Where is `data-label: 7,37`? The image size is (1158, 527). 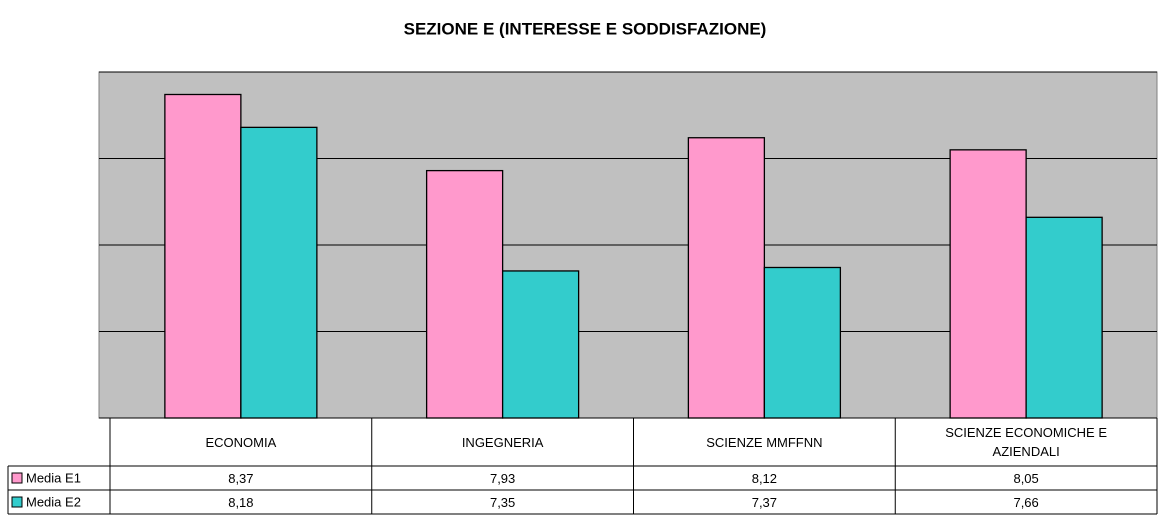 data-label: 7,37 is located at coordinates (764, 502).